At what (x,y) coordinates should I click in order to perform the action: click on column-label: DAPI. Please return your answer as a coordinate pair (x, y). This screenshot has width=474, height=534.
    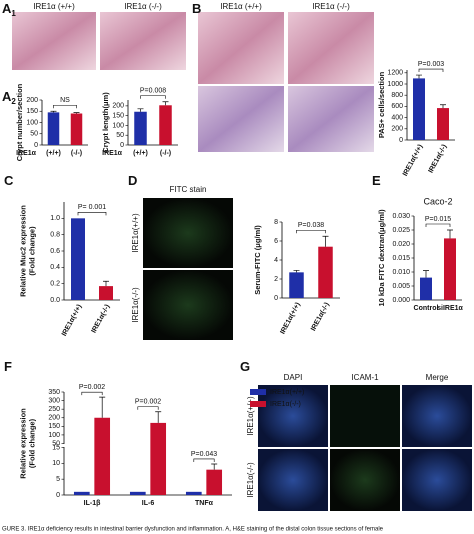
    Looking at the image, I should click on (293, 377).